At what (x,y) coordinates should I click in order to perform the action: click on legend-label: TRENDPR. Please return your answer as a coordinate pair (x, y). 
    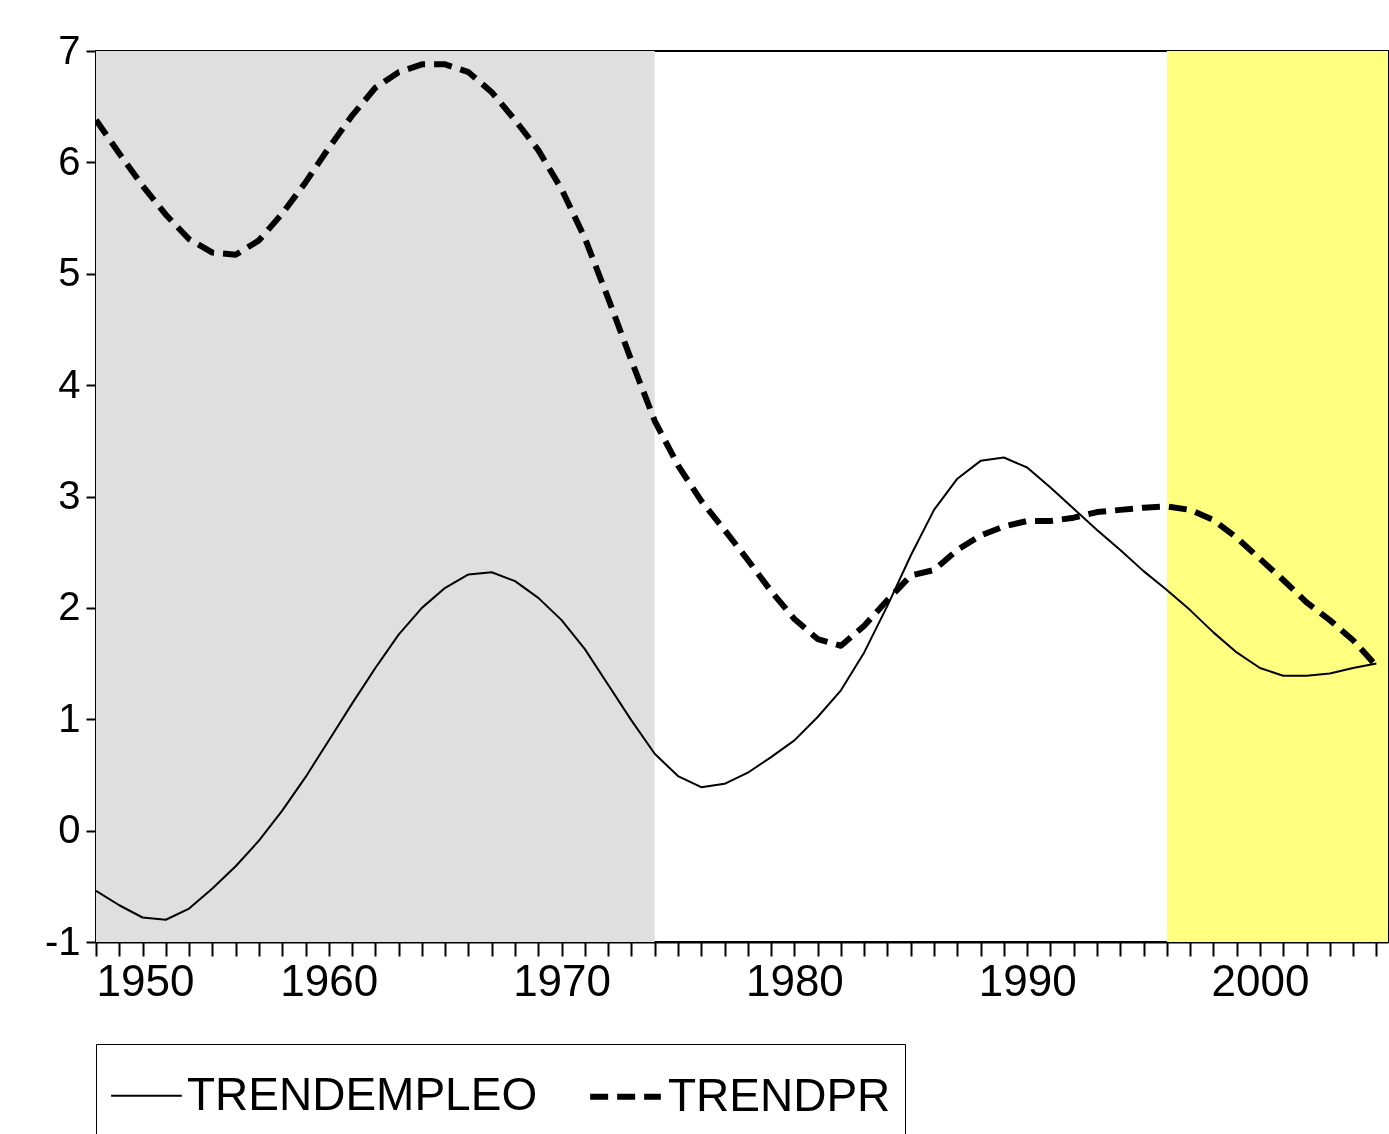
    Looking at the image, I should click on (779, 1094).